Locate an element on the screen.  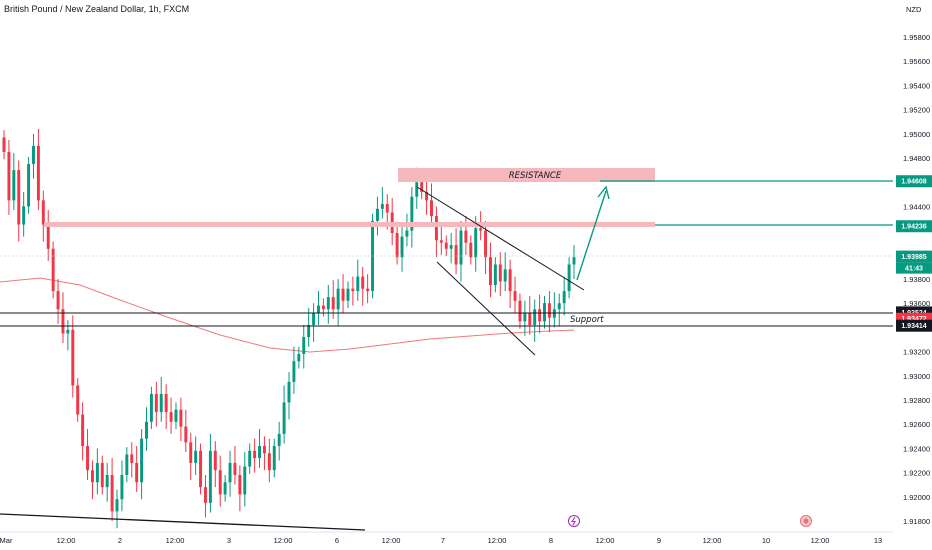
price-tick: 1.92600 is located at coordinates (916, 424).